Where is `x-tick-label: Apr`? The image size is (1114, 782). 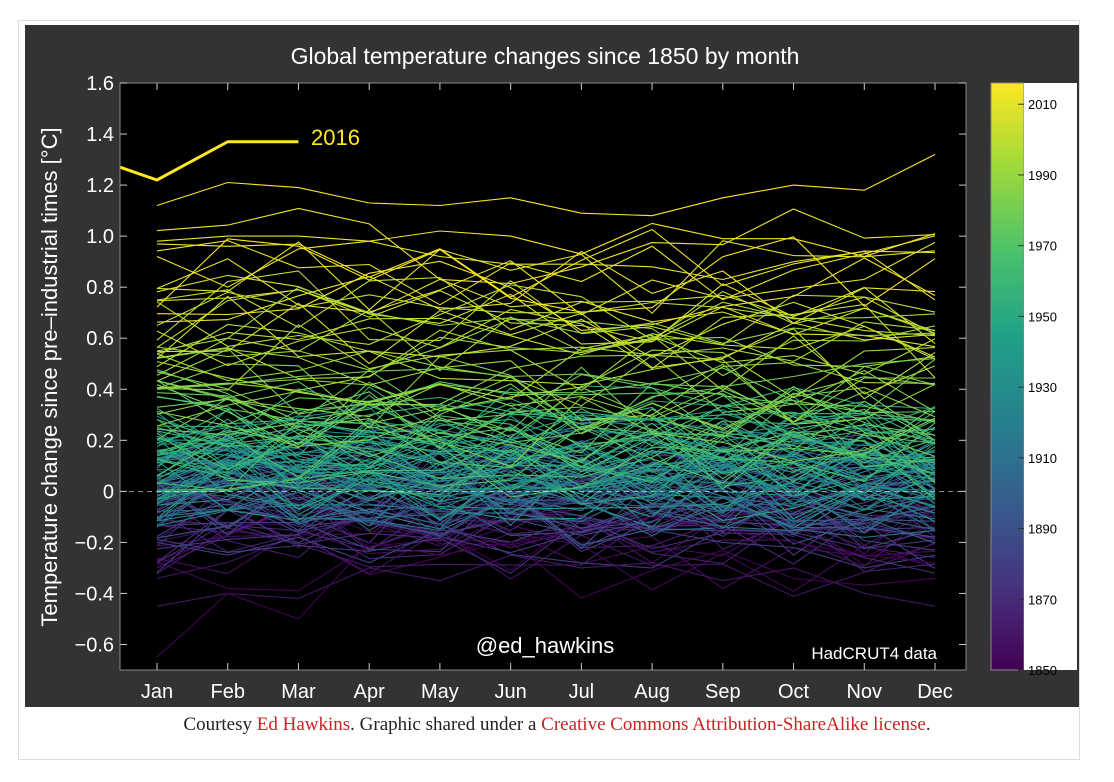
x-tick-label: Apr is located at coordinates (369, 692).